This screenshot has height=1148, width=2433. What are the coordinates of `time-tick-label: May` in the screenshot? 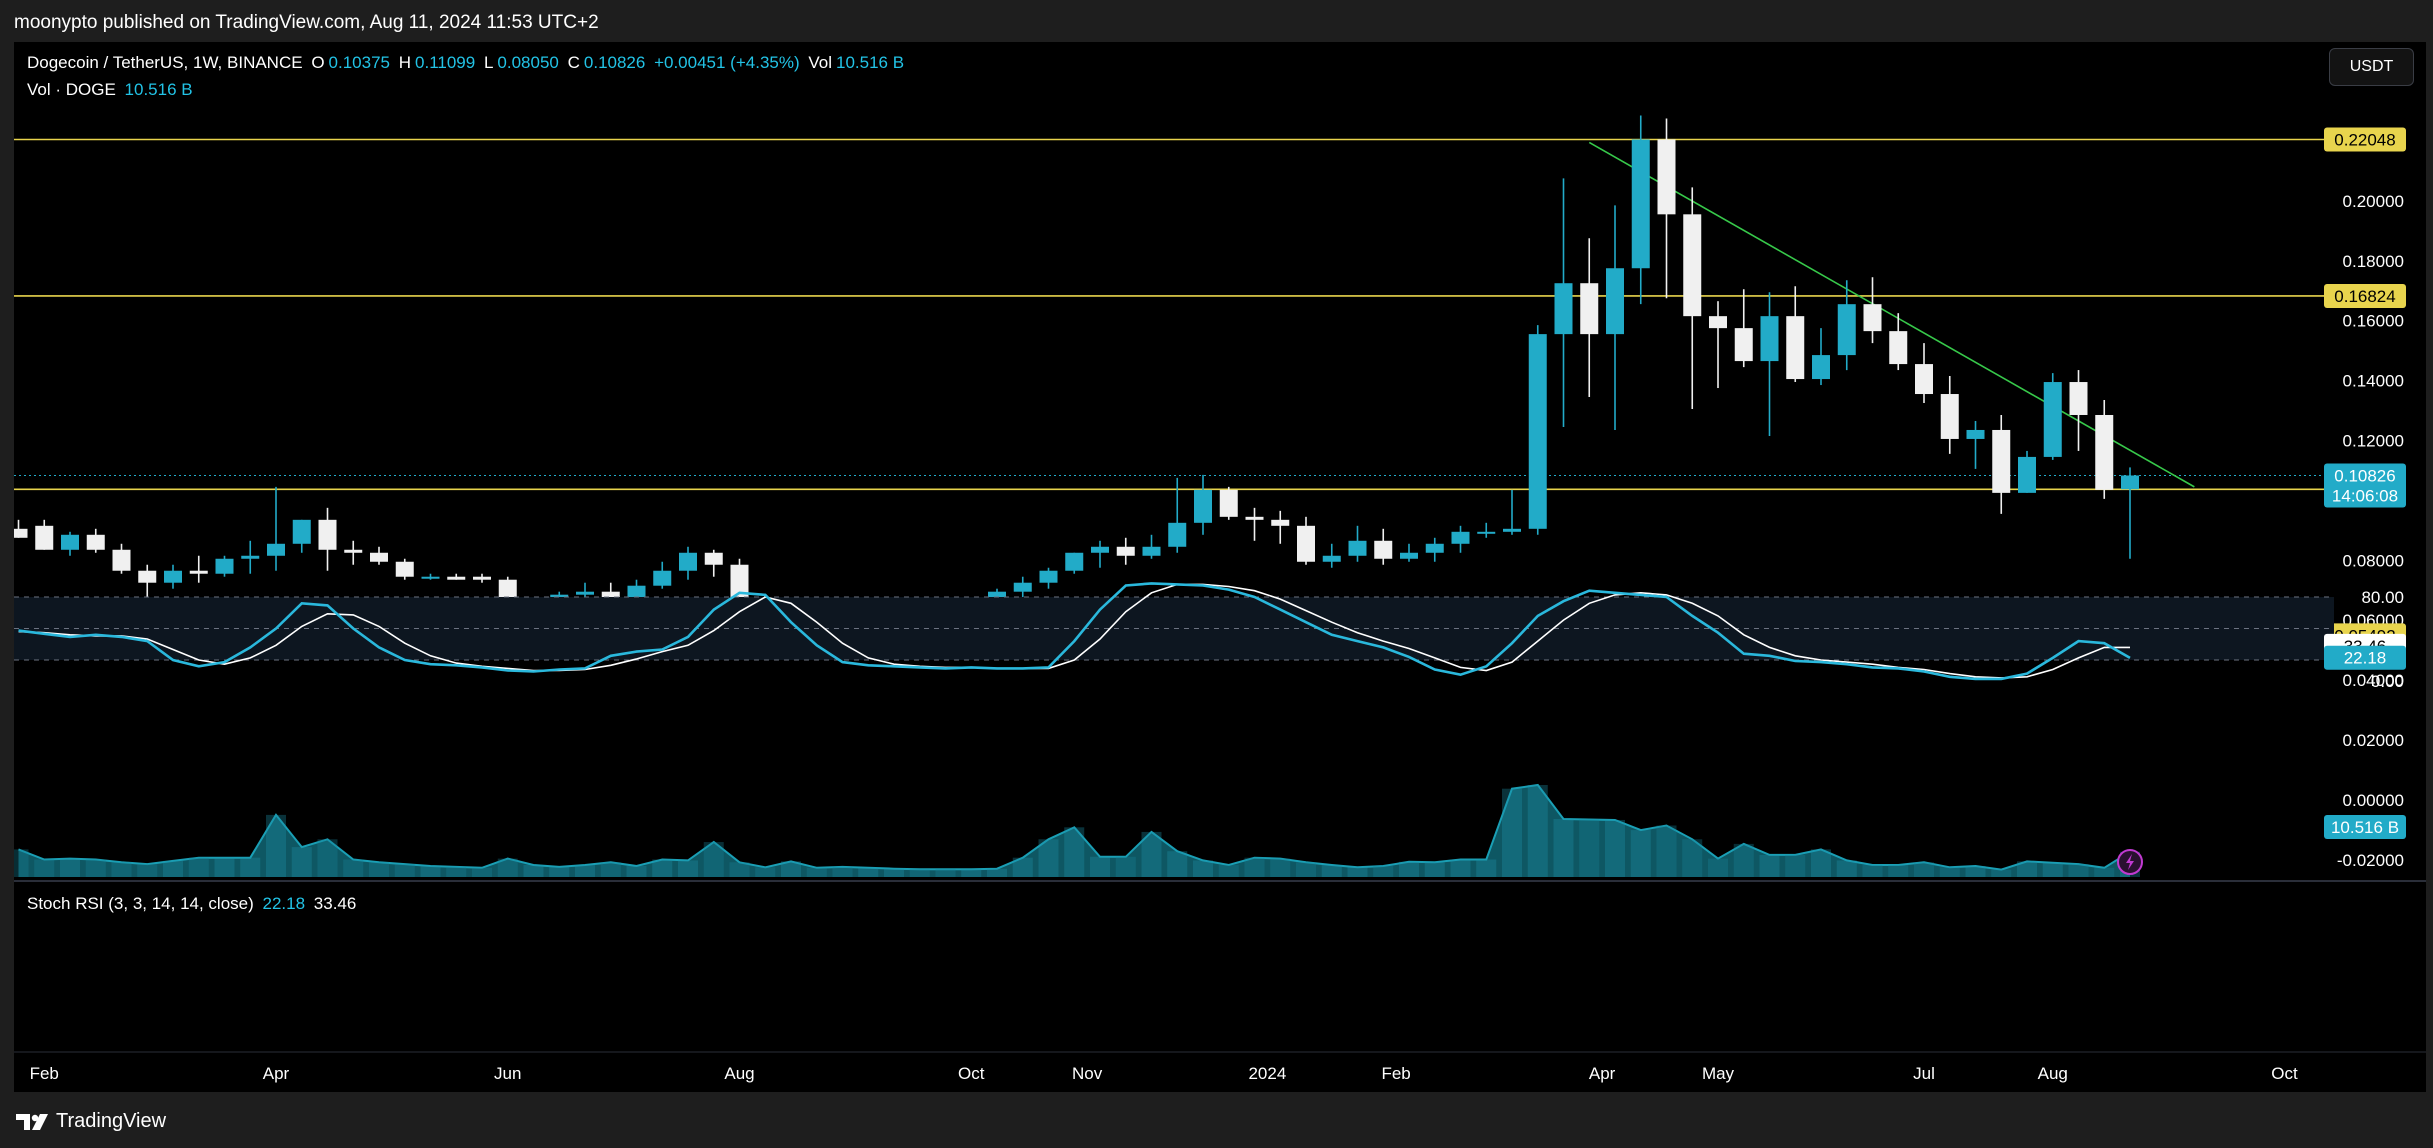 It's located at (1718, 1073).